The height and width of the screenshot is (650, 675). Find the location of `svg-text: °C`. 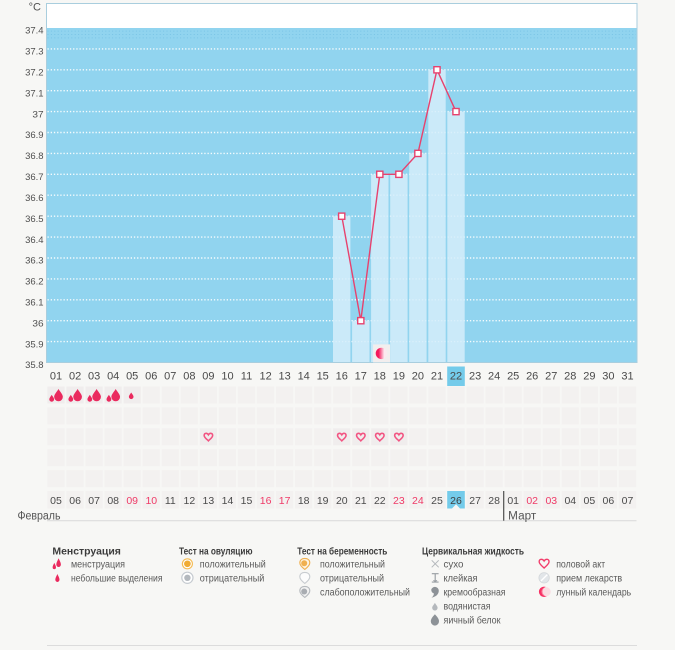

svg-text: °C is located at coordinates (35, 8).